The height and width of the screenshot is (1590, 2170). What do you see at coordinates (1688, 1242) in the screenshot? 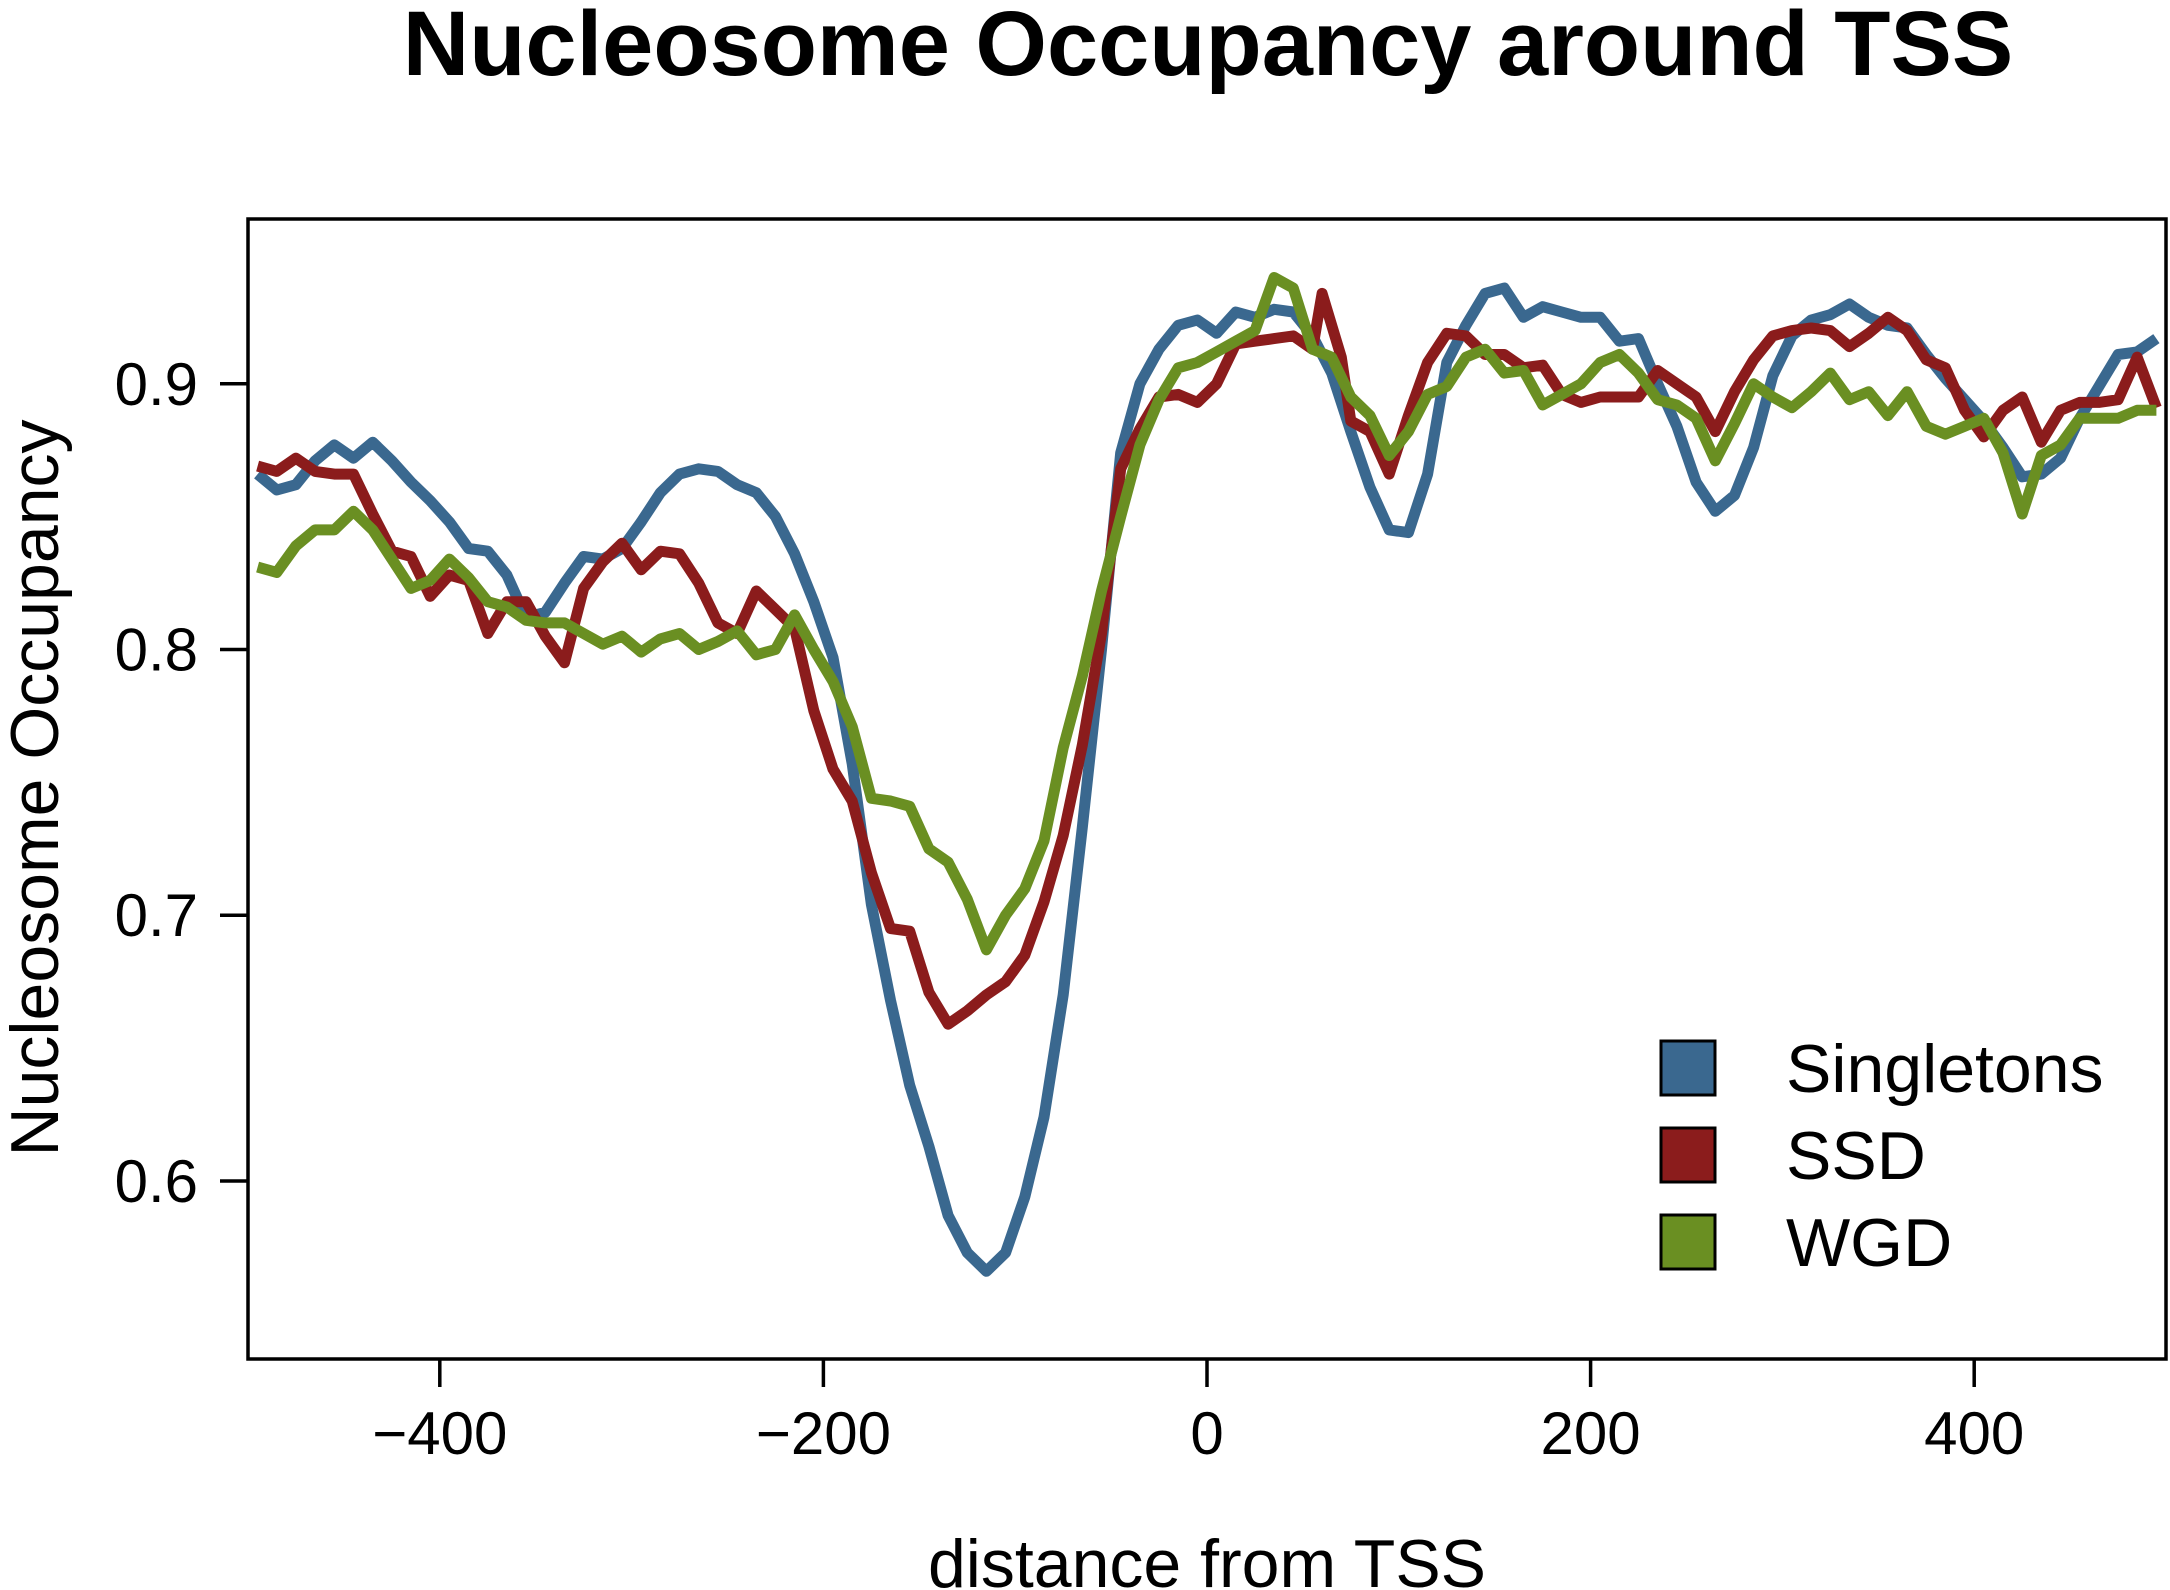
I see `legend-swatch-wgd` at bounding box center [1688, 1242].